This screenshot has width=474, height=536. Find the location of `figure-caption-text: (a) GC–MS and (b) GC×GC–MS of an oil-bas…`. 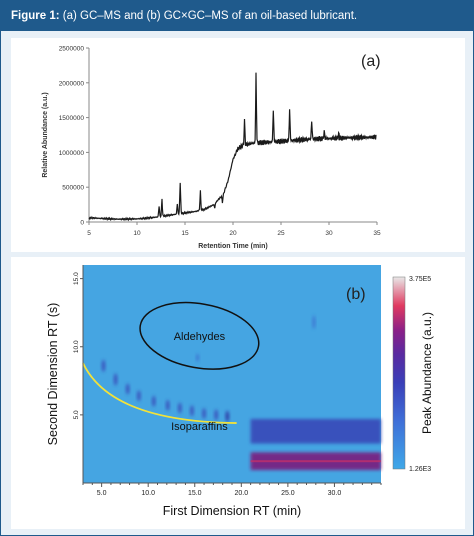

figure-caption-text: (a) GC–MS and (b) GC×GC–MS of an oil-bas… is located at coordinates (210, 16).